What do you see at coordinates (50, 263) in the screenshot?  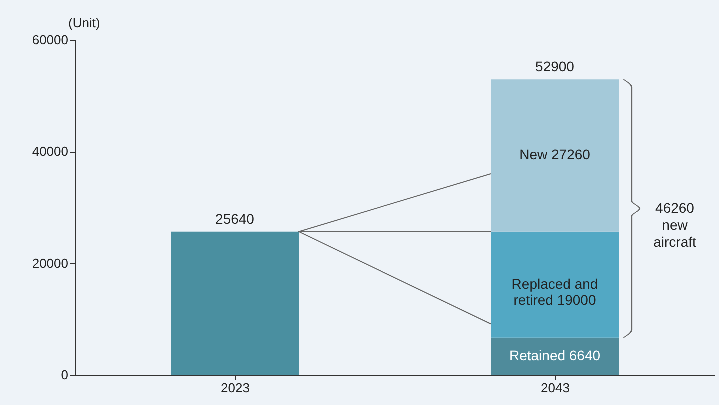 I see `y-tick-label: 20000` at bounding box center [50, 263].